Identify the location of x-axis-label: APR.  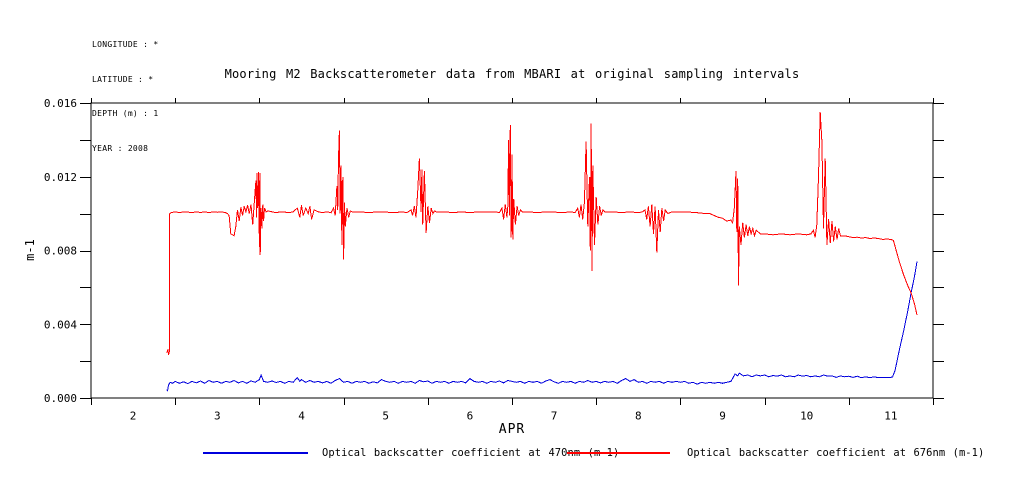
(512, 429).